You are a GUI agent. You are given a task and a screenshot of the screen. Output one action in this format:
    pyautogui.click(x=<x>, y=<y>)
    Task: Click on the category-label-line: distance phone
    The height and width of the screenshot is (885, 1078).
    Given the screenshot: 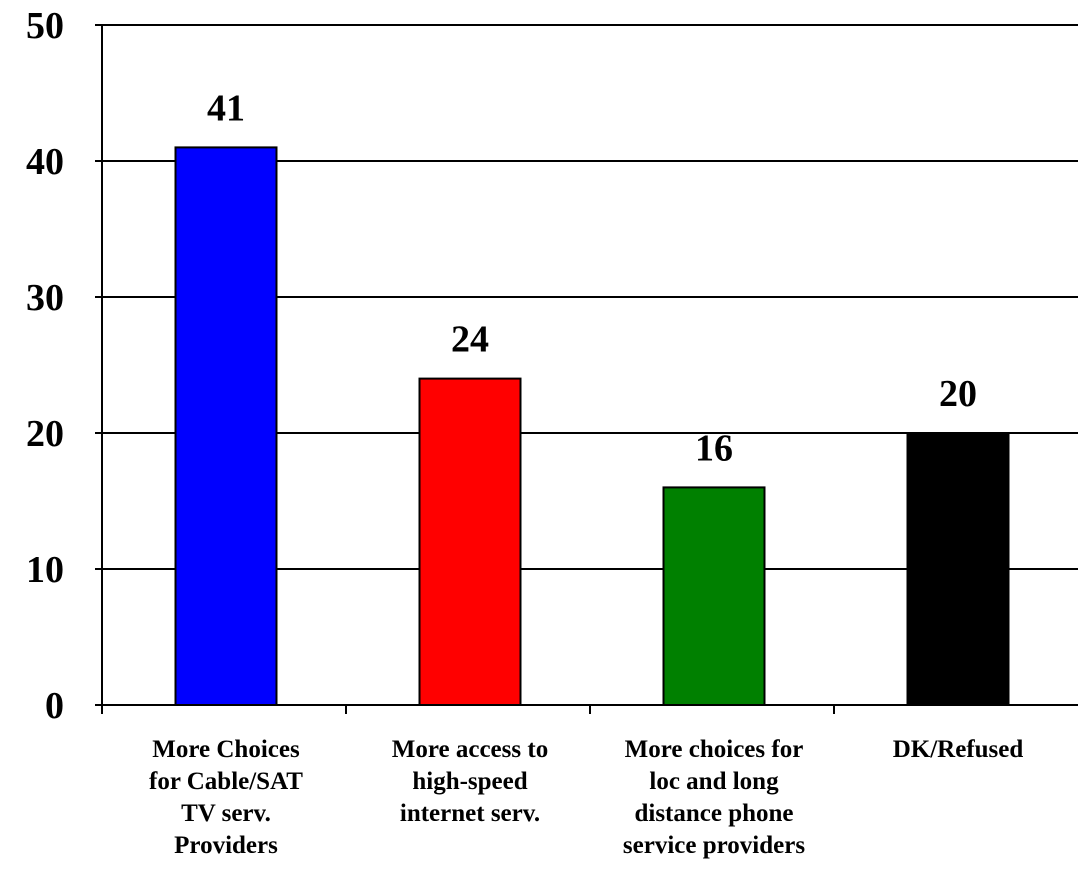 What is the action you would take?
    pyautogui.click(x=713, y=813)
    